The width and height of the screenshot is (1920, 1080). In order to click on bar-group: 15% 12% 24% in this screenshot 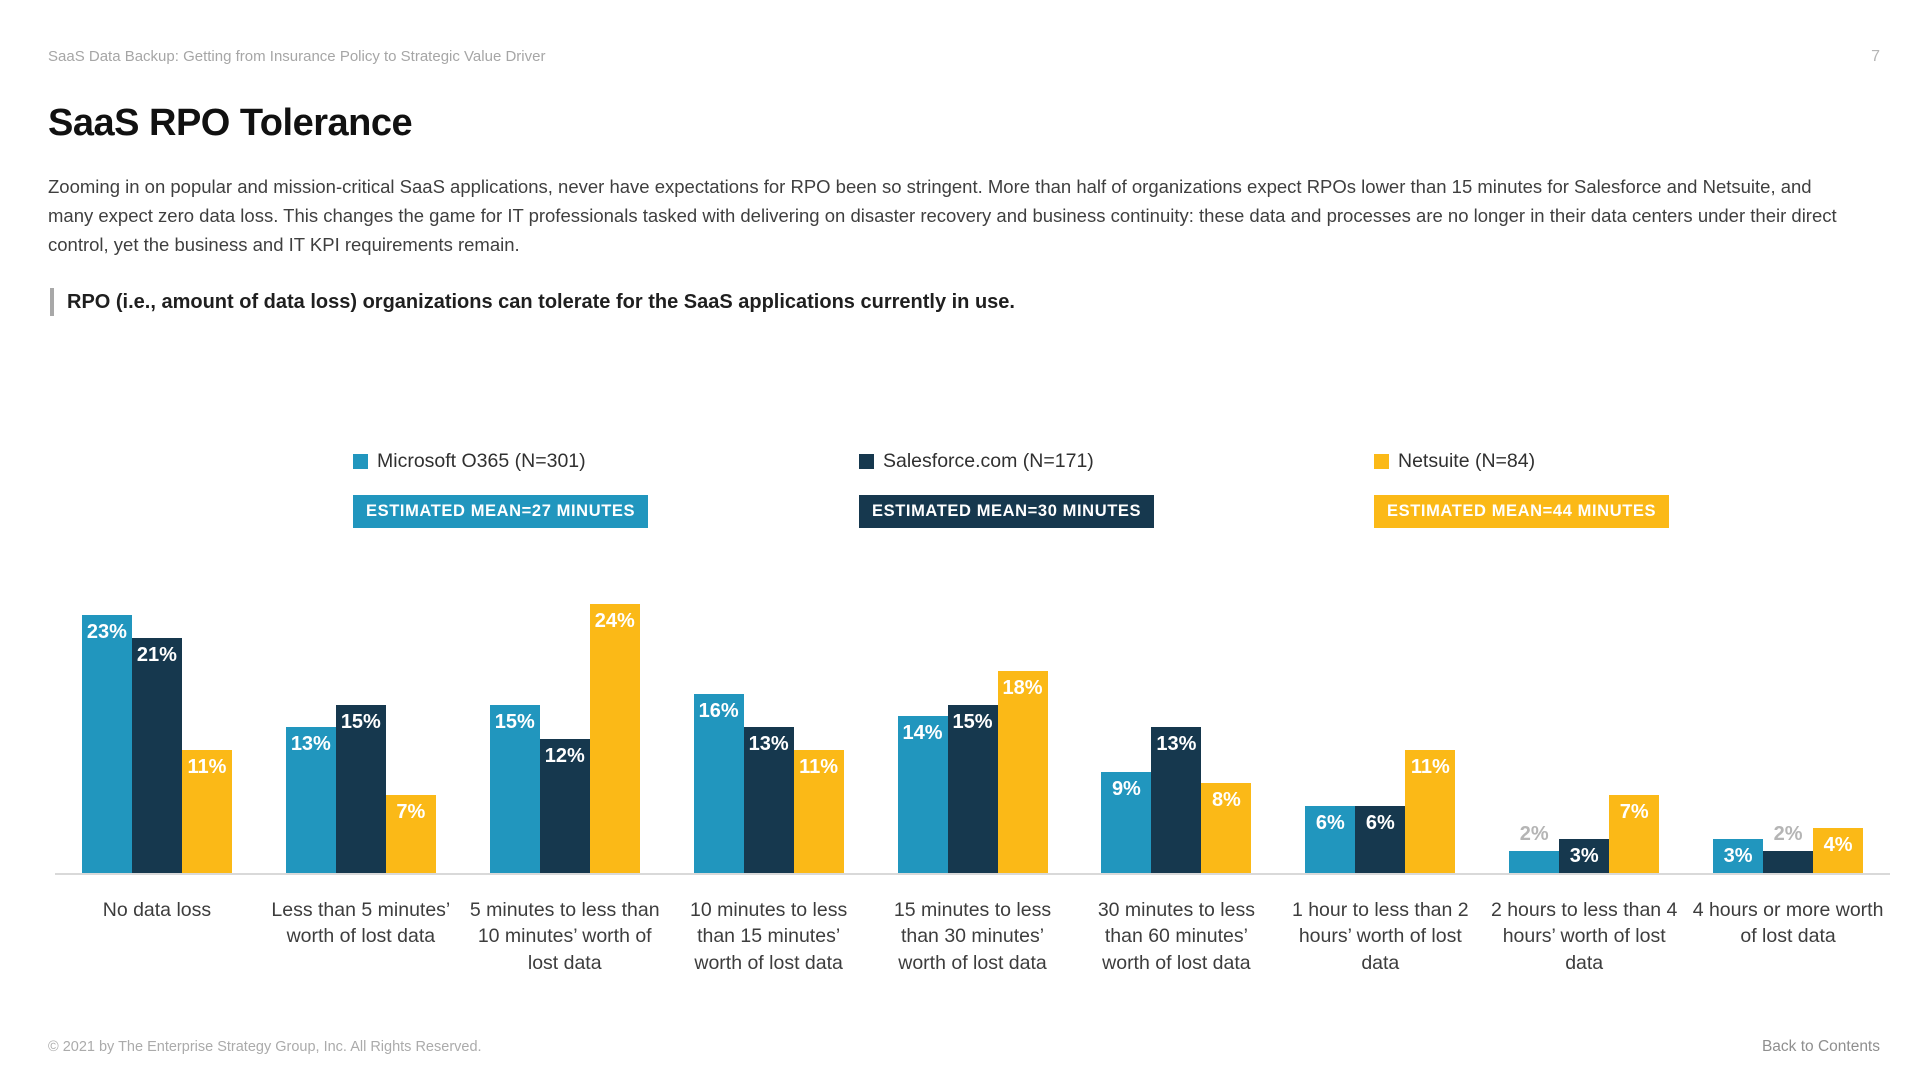, I will do `click(565, 733)`.